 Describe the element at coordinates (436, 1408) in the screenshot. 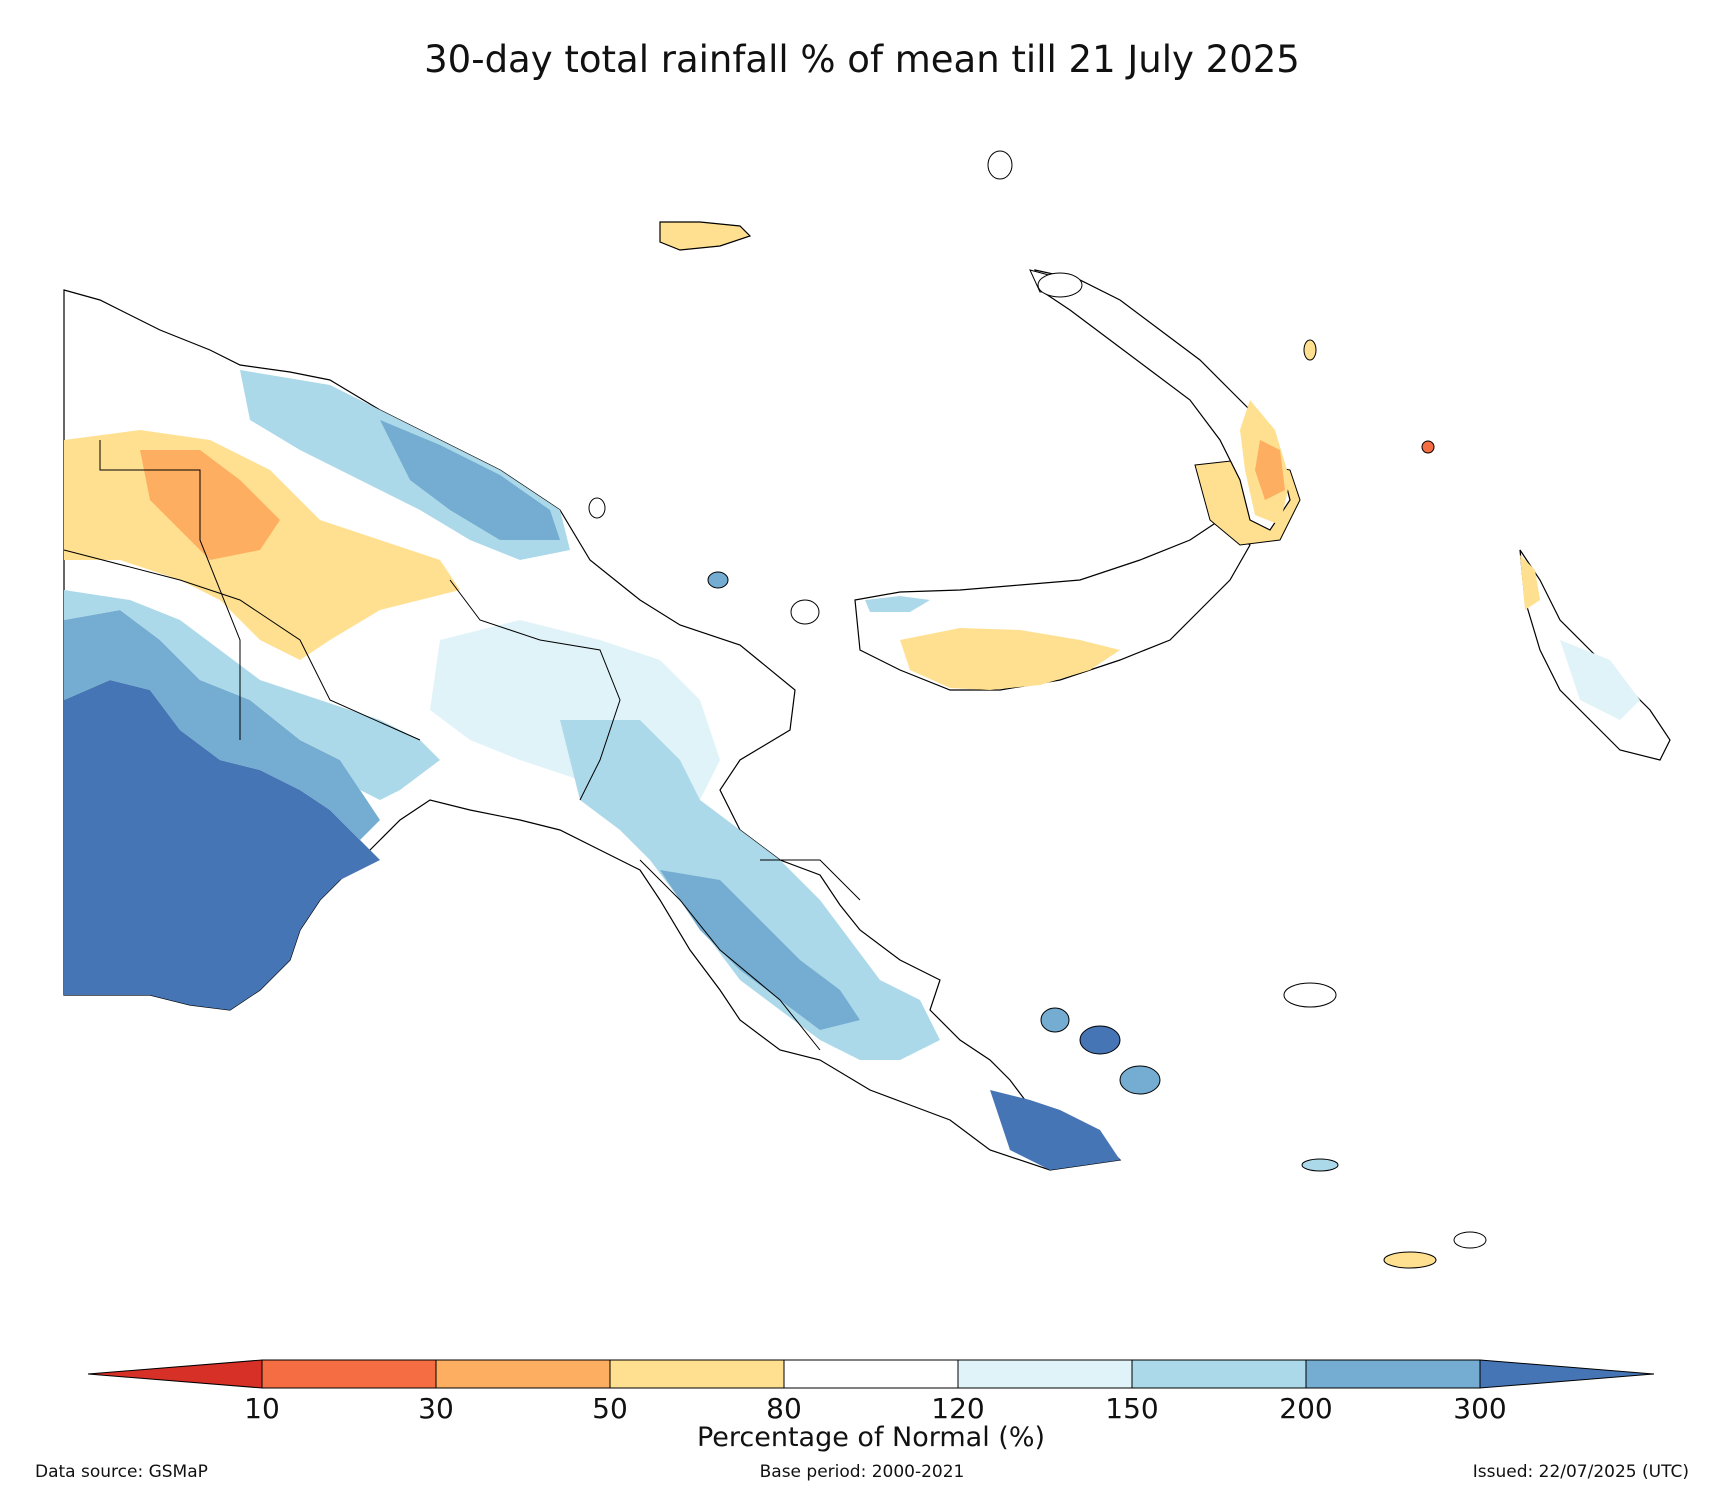

I see `colorbar-tick-30: 30` at that location.